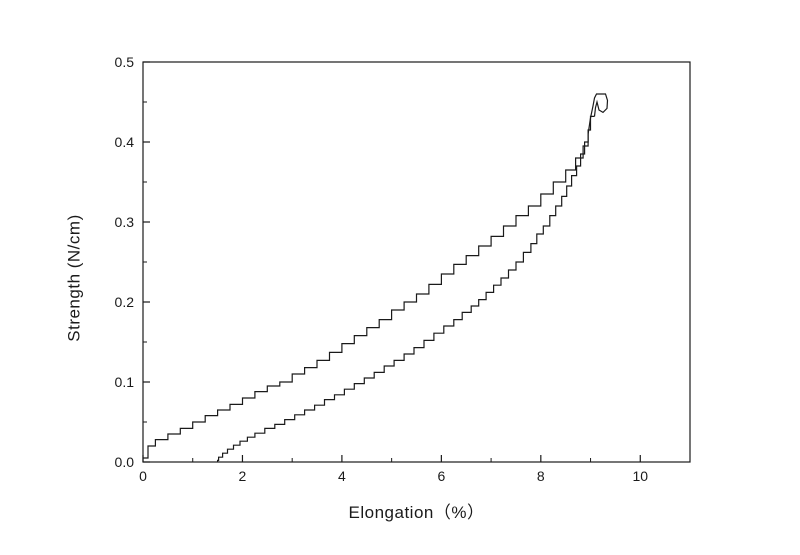  What do you see at coordinates (125, 382) in the screenshot?
I see `y-tick-label: 0.1` at bounding box center [125, 382].